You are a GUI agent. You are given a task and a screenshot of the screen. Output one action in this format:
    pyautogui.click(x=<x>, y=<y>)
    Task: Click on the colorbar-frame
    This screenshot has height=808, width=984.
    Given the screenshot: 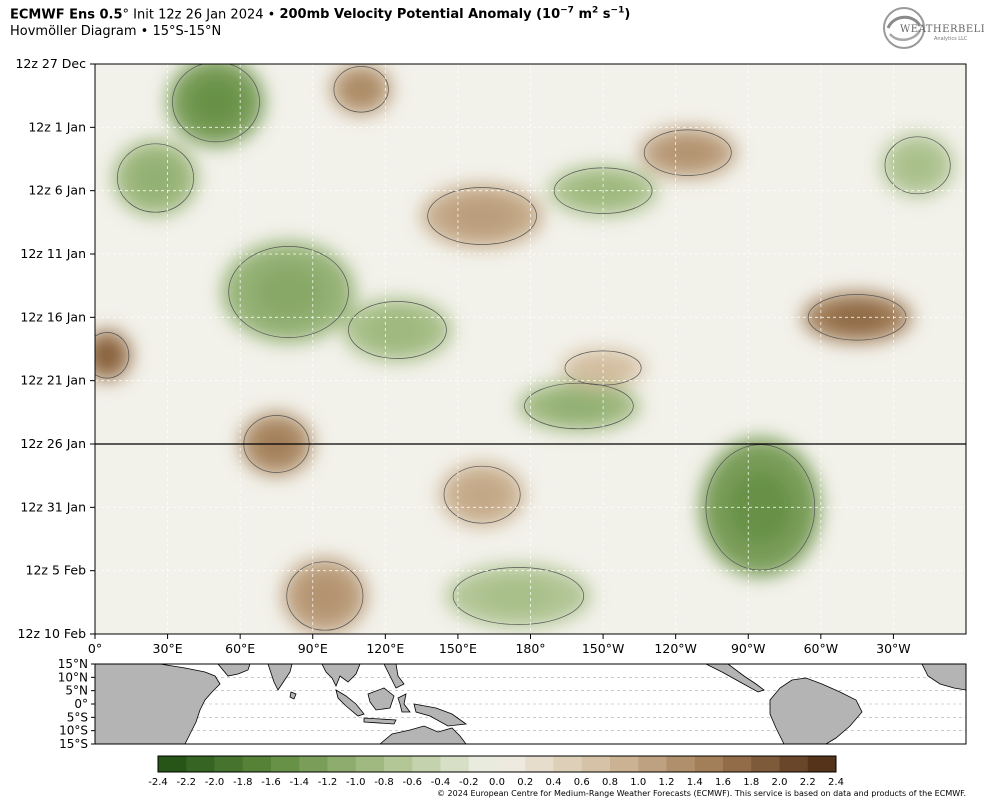 What is the action you would take?
    pyautogui.click(x=497, y=764)
    